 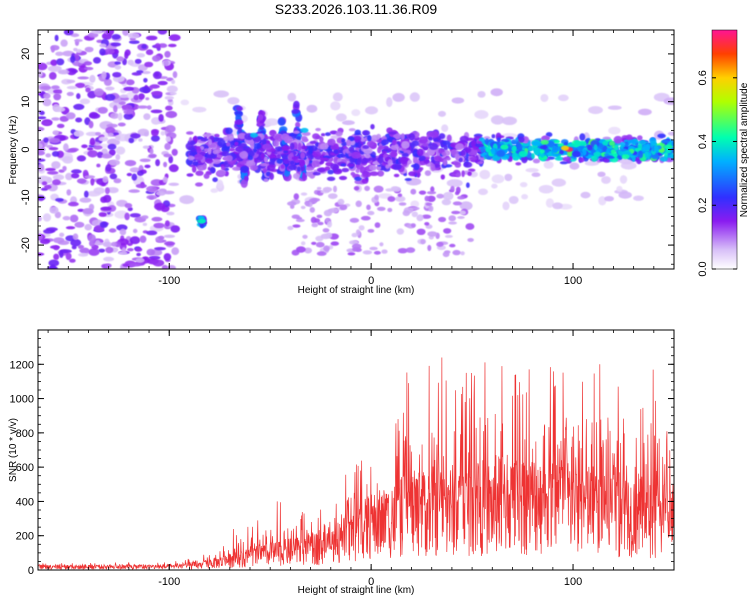 What do you see at coordinates (26, 245) in the screenshot?
I see `y-tick-label: -20` at bounding box center [26, 245].